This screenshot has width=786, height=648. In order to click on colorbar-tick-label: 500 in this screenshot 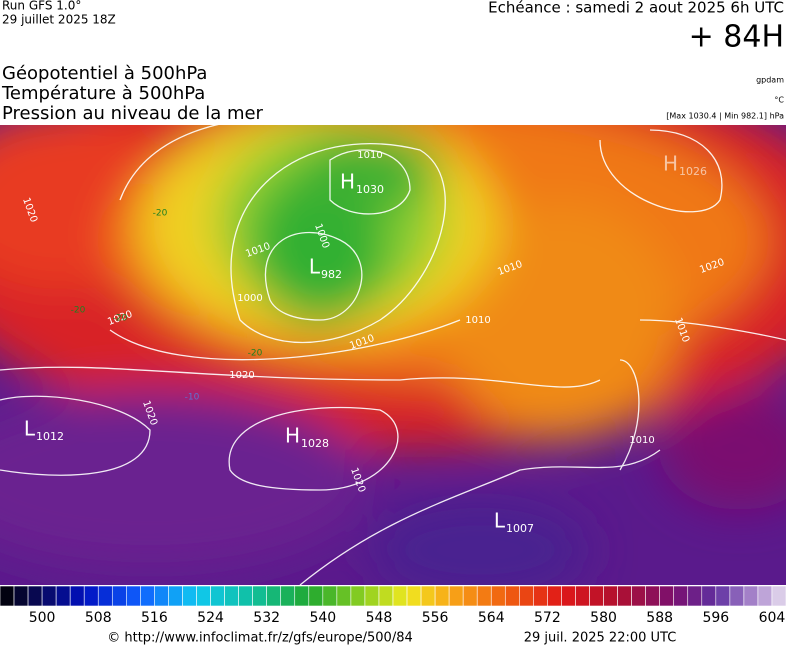, I will do `click(42, 618)`.